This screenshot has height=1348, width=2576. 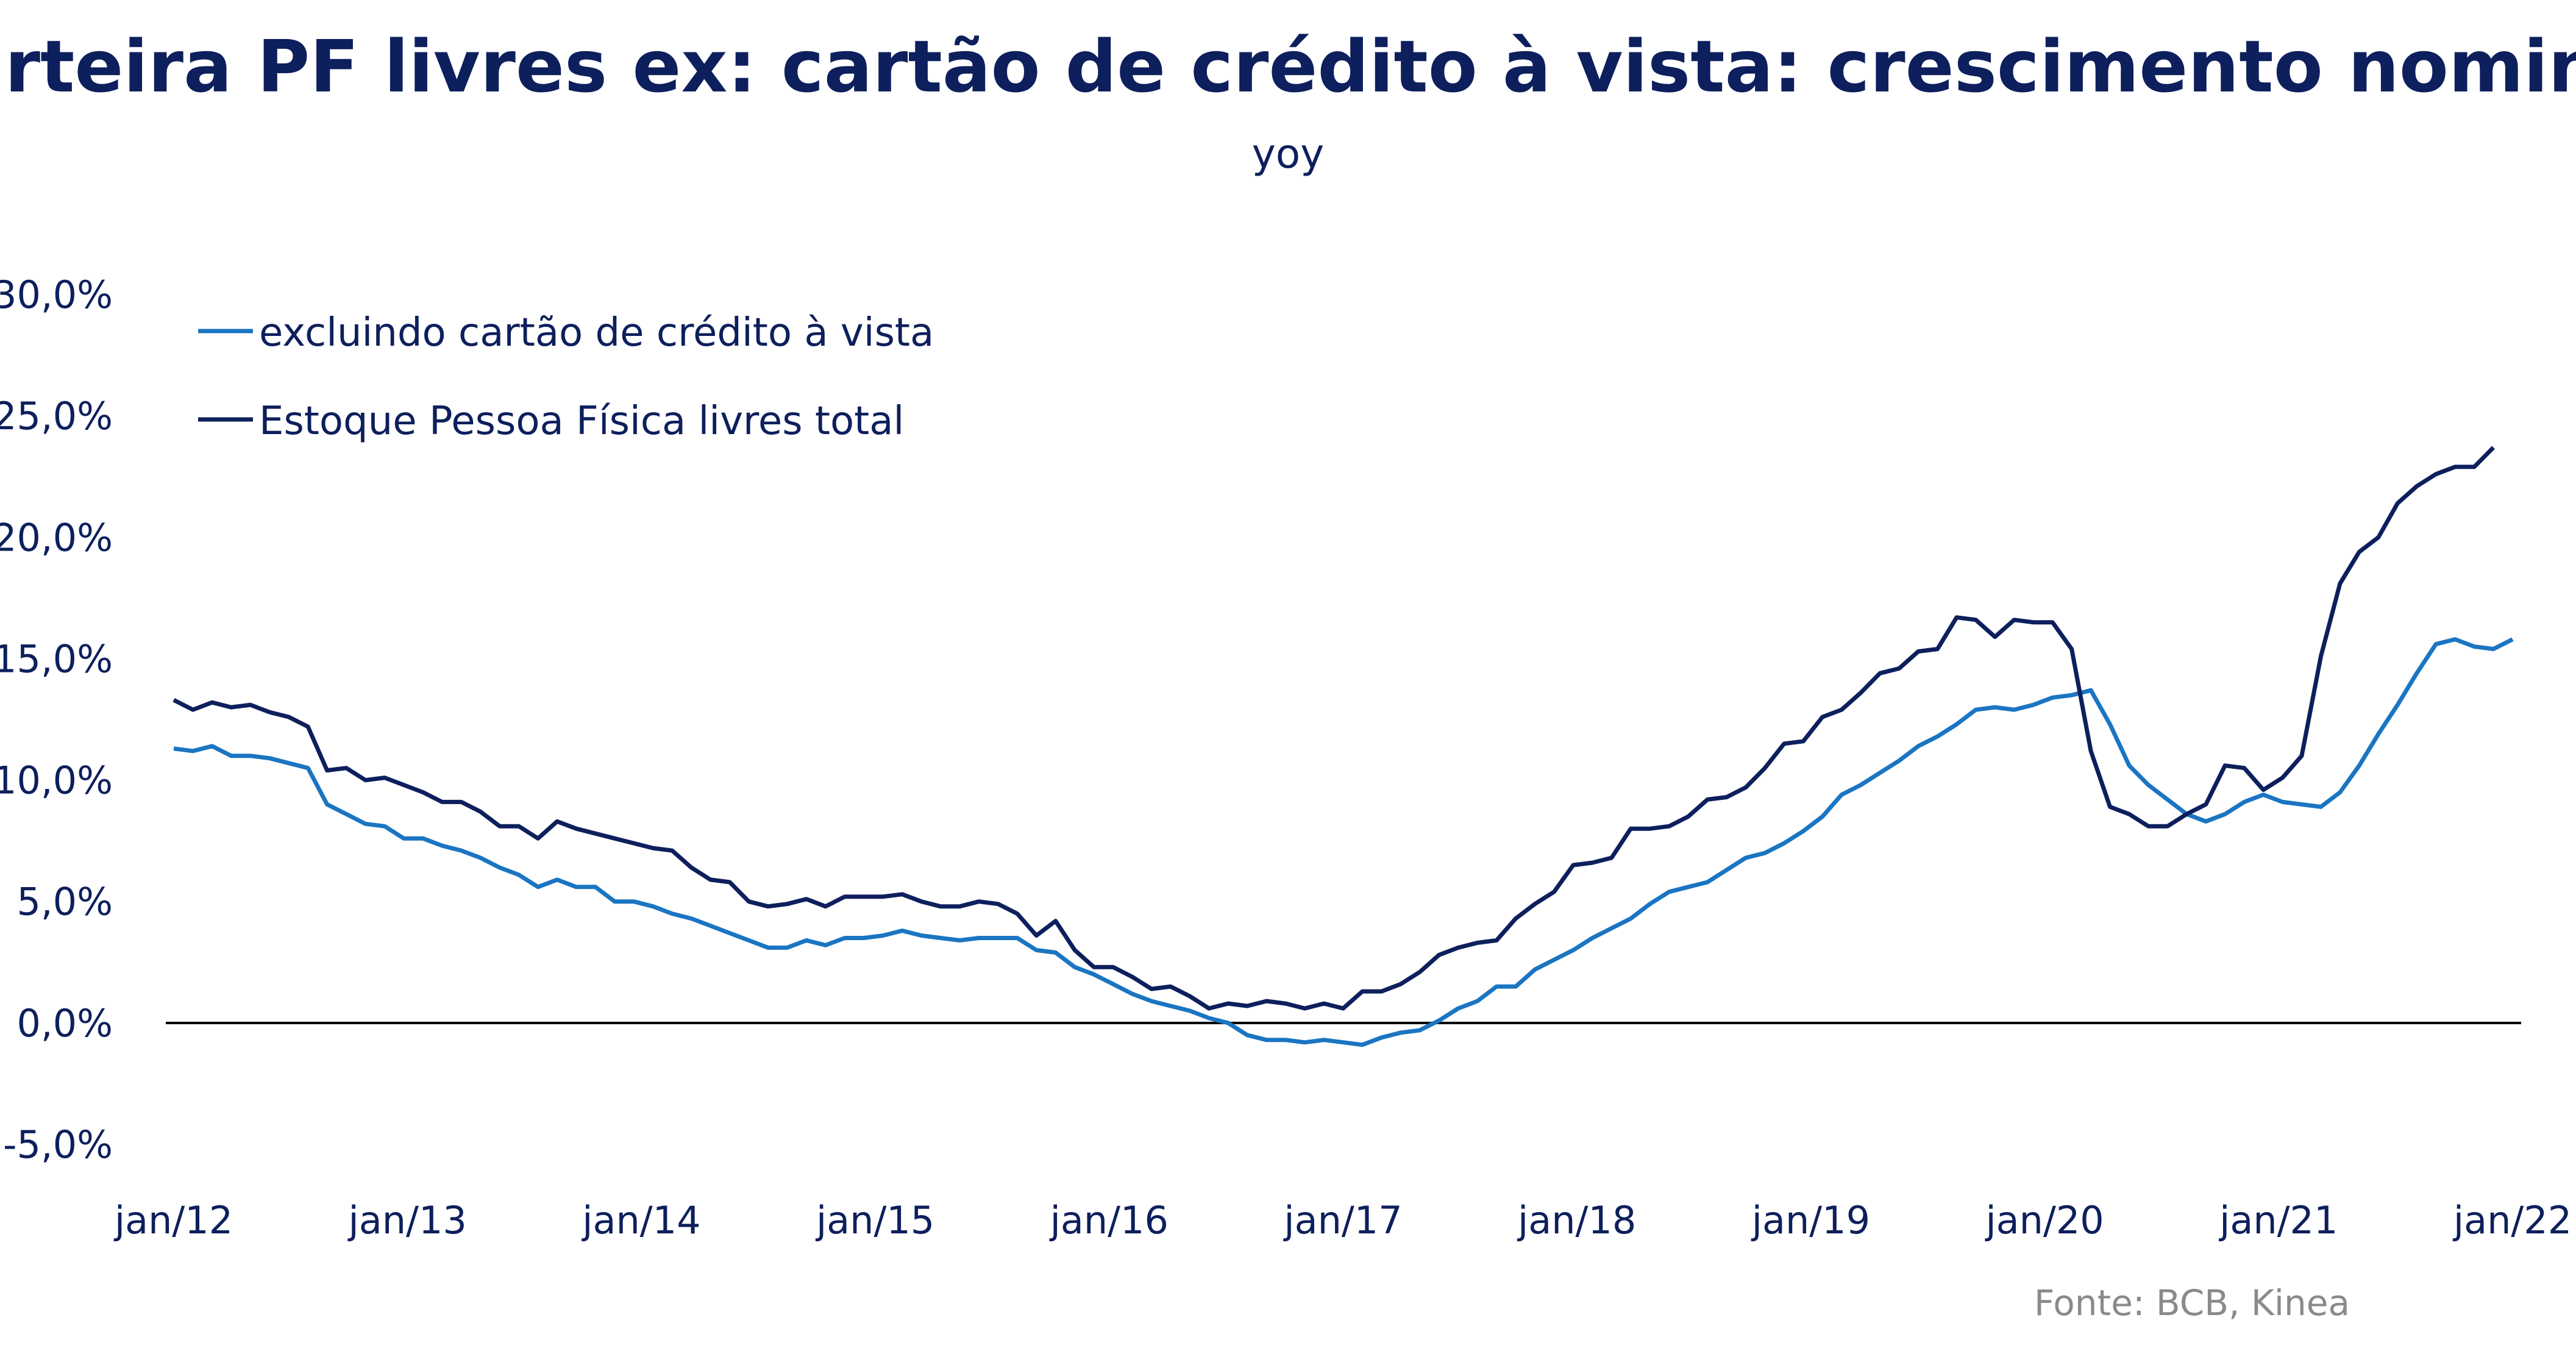 What do you see at coordinates (2512, 1220) in the screenshot?
I see `x-tick-label: jan/22` at bounding box center [2512, 1220].